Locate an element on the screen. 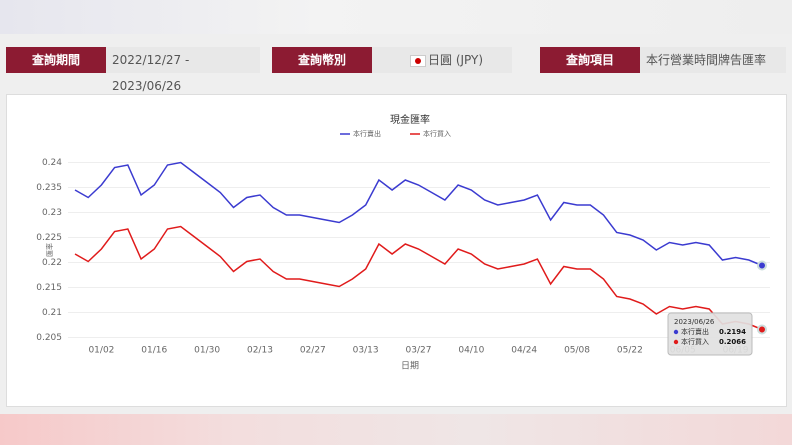 Image resolution: width=792 pixels, height=445 pixels. filter-label: 查詢幣別 is located at coordinates (322, 60).